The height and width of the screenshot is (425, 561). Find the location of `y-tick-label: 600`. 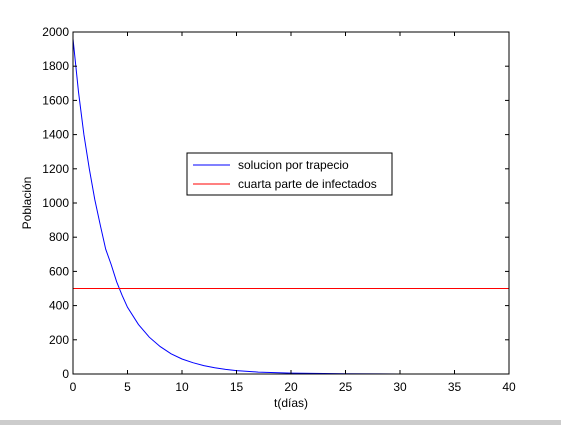

y-tick-label: 600 is located at coordinates (59, 271).